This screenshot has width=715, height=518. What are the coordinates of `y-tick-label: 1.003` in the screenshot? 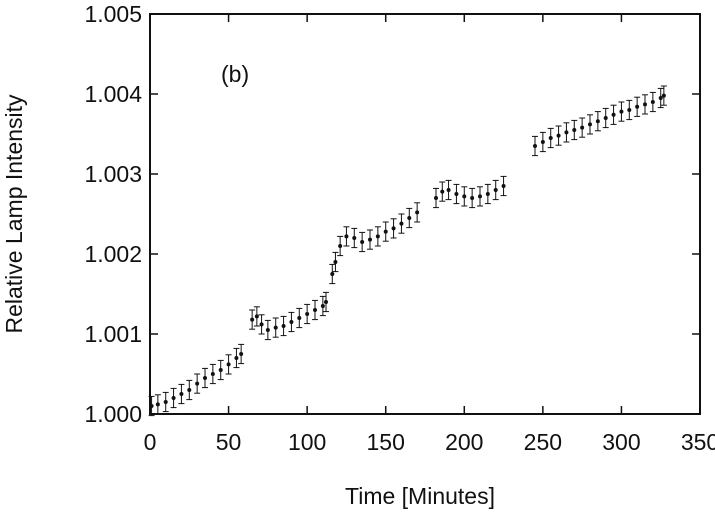 It's located at (113, 174).